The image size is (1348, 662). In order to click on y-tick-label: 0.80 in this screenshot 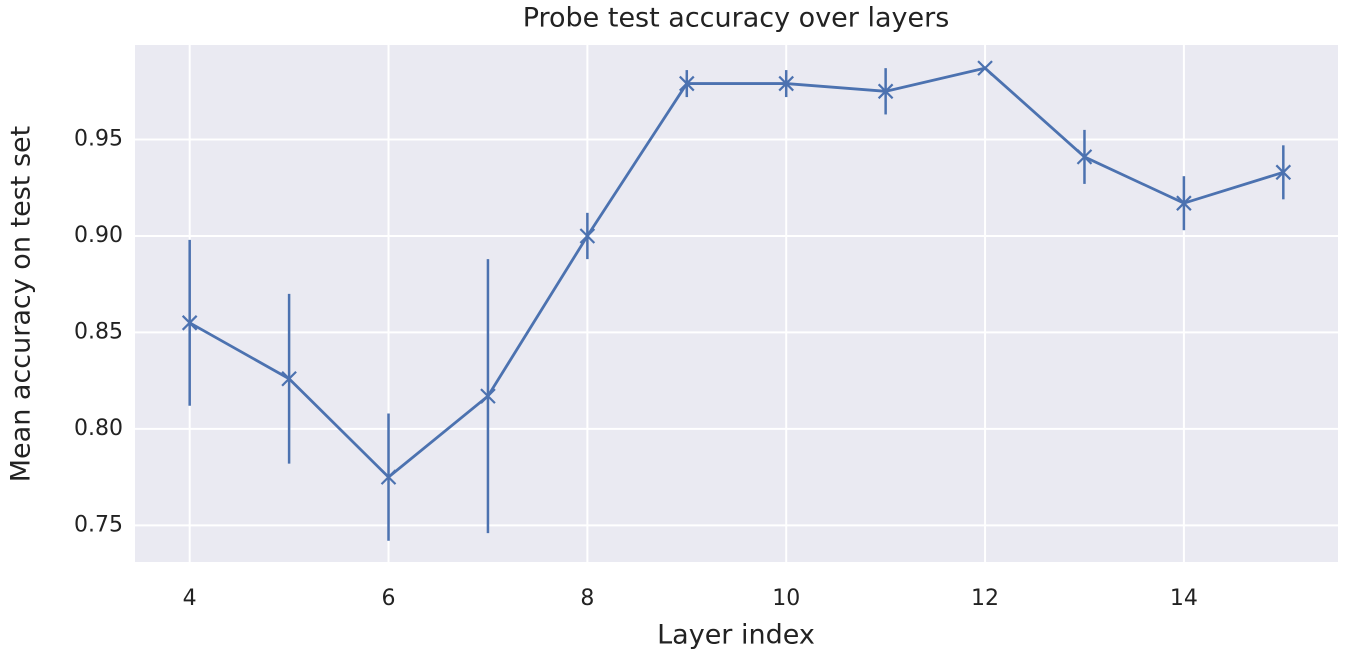, I will do `click(98, 428)`.